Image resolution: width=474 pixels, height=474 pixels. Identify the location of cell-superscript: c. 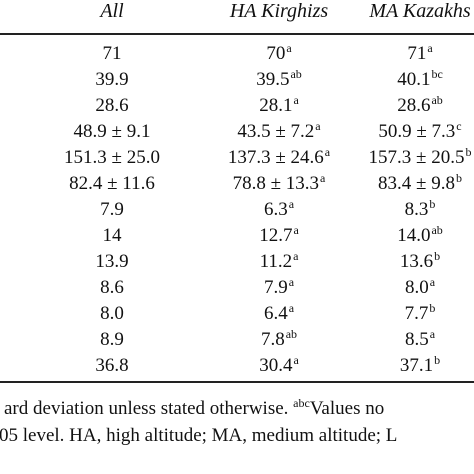
(459, 126).